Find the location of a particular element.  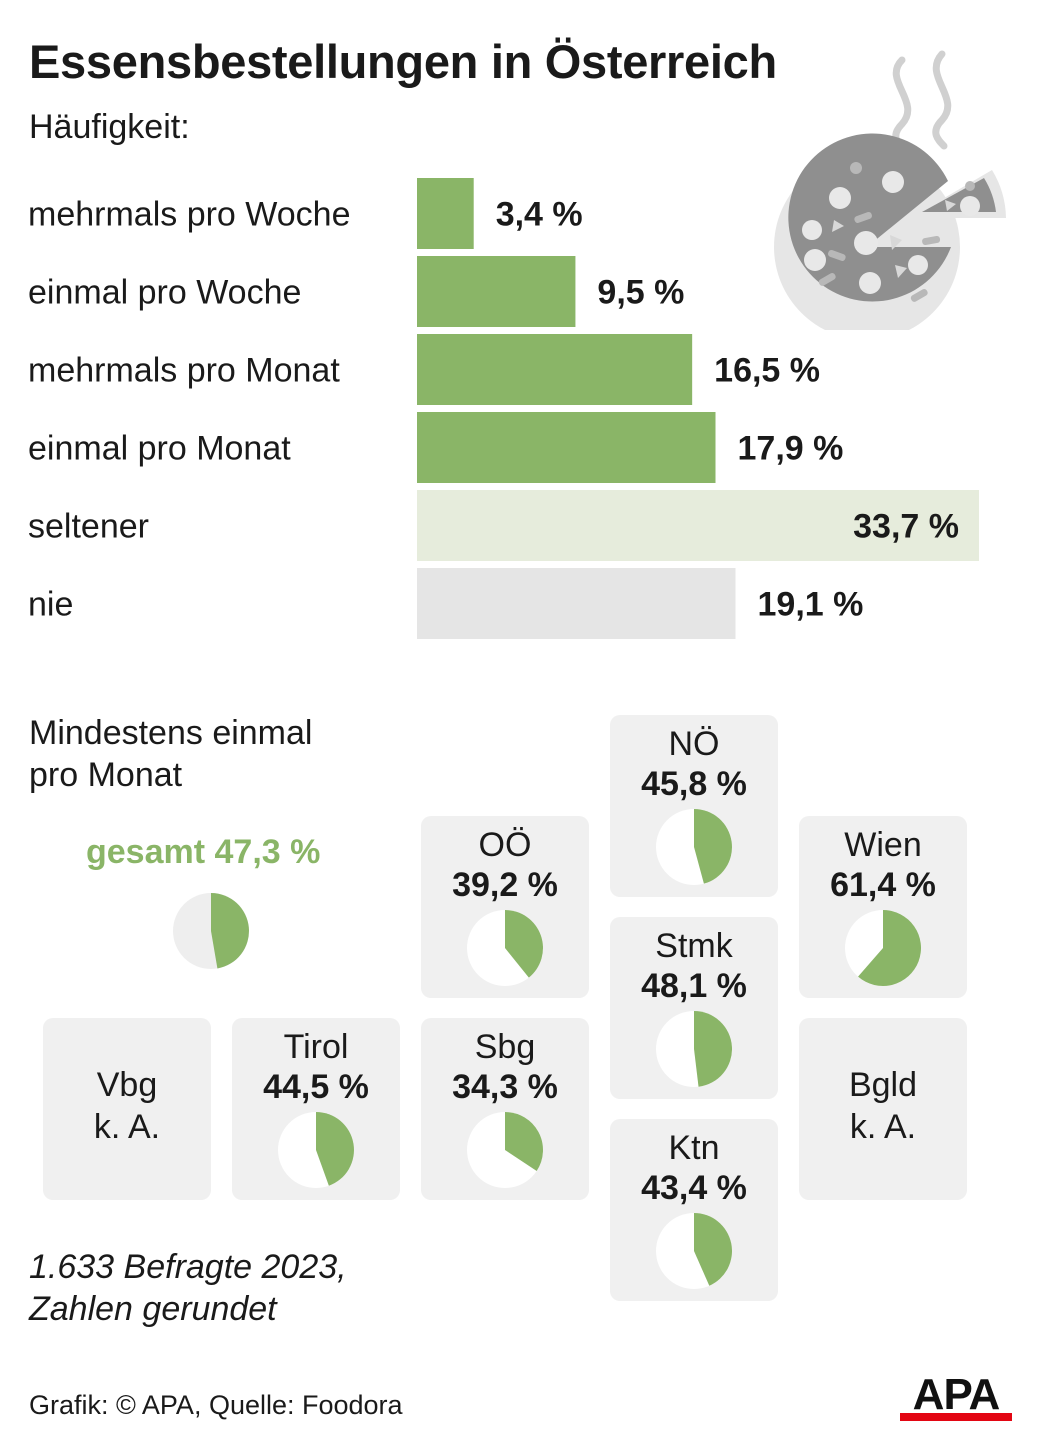

category-label: einmal pro Monat is located at coordinates (159, 449).